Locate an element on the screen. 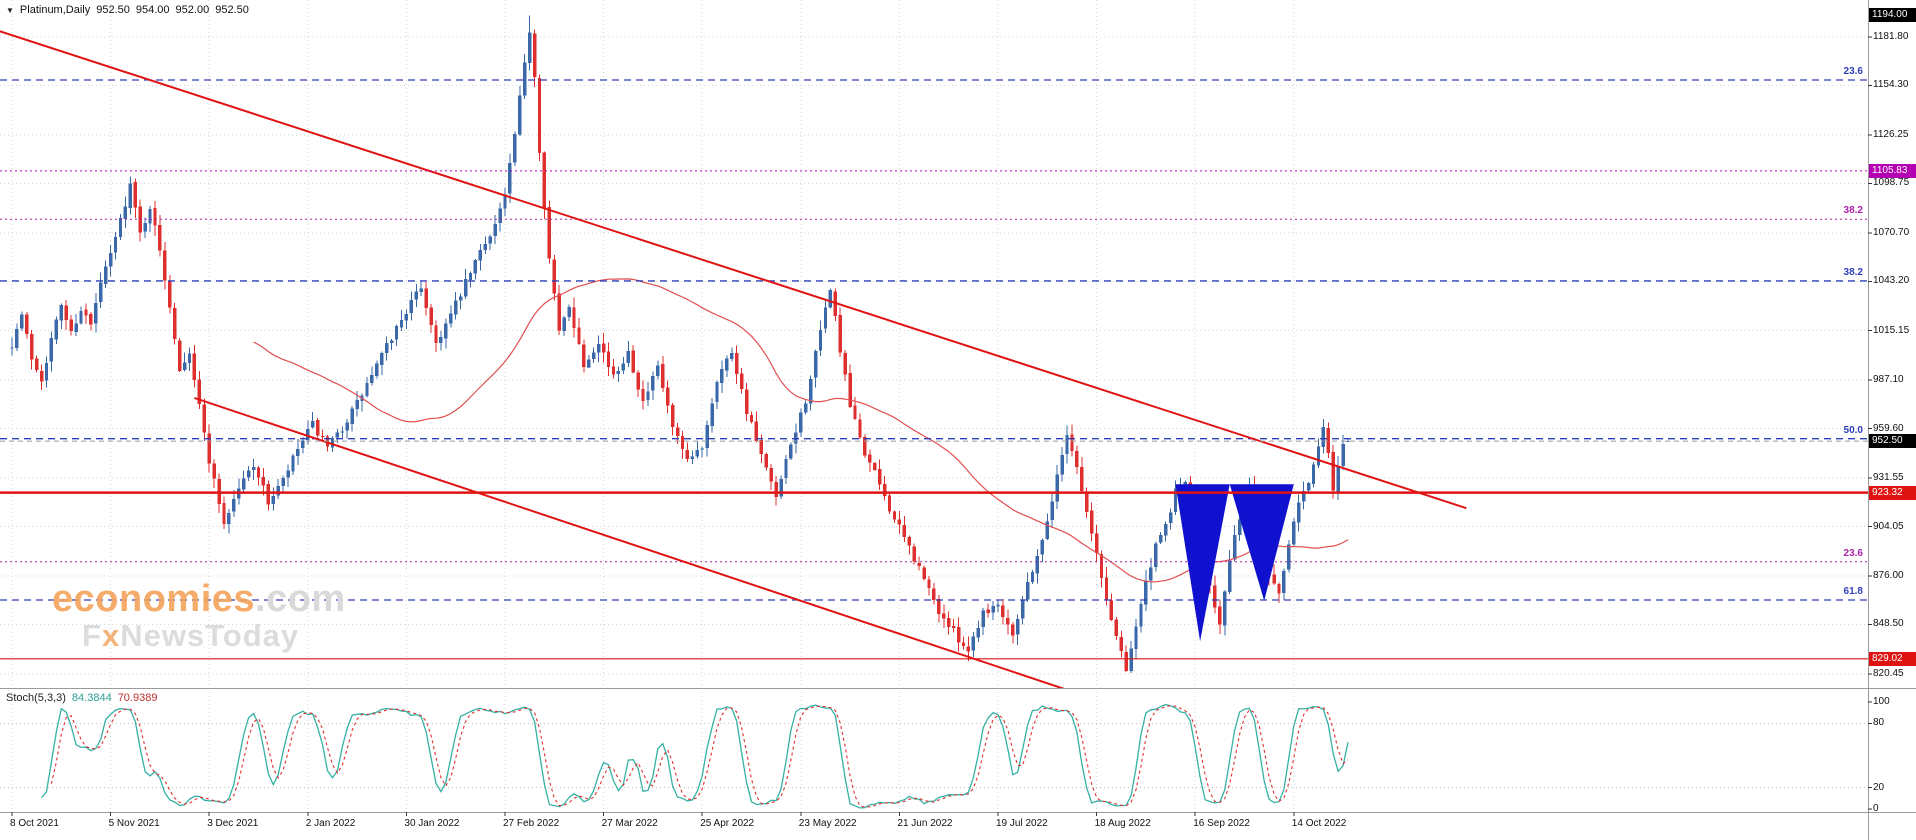  symbol-ohlc-overlay: ▼ Platinum,Daily 952.50 954.00 952.00 952.50 is located at coordinates (130, 10).